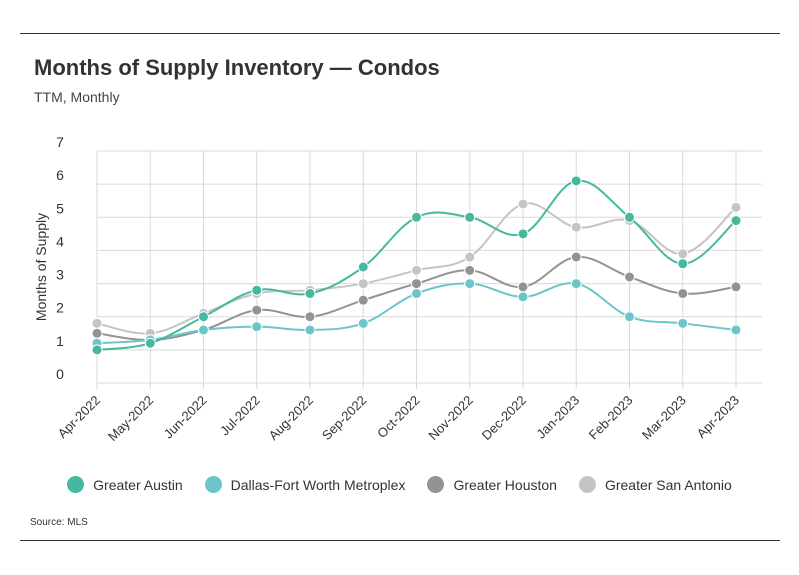  I want to click on bottom-rule, so click(400, 540).